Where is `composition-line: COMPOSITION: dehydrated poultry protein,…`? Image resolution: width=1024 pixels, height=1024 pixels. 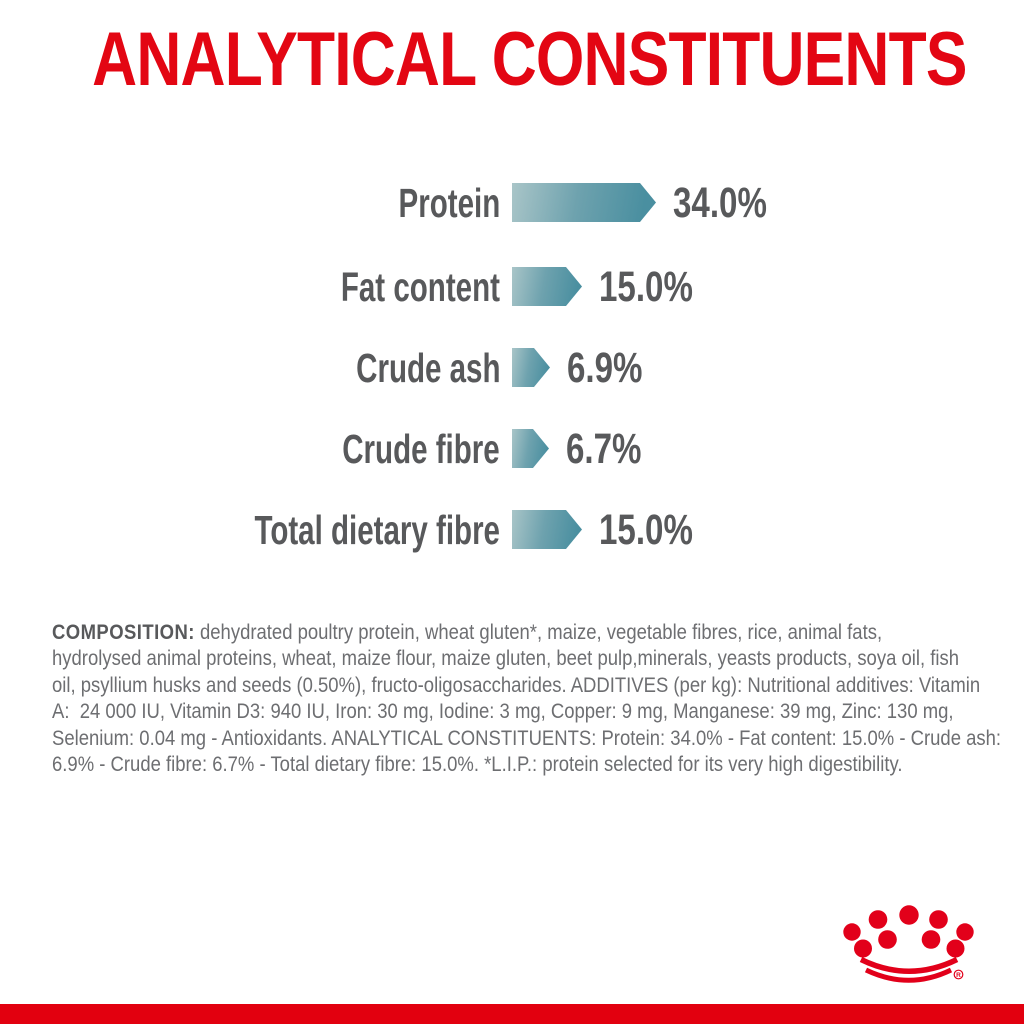 composition-line: COMPOSITION: dehydrated poultry protein,… is located at coordinates (518, 633).